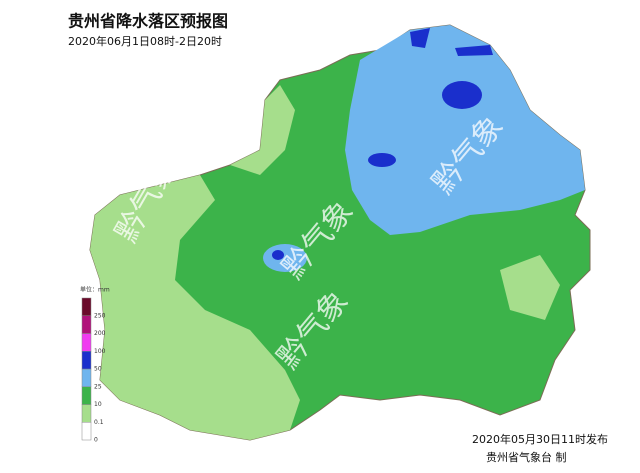 This screenshot has width=640, height=473. I want to click on legend-tick-label: 100, so click(100, 351).